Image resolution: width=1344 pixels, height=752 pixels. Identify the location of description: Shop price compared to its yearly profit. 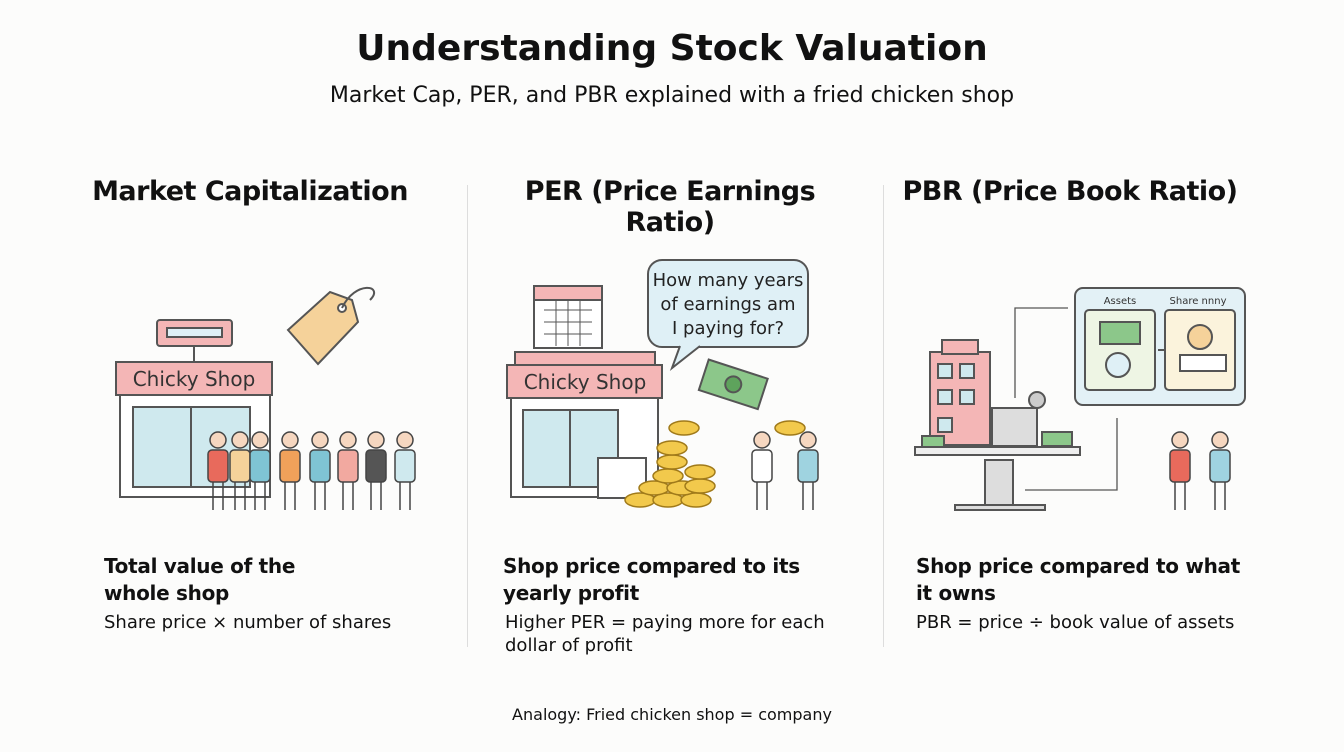
(651, 579).